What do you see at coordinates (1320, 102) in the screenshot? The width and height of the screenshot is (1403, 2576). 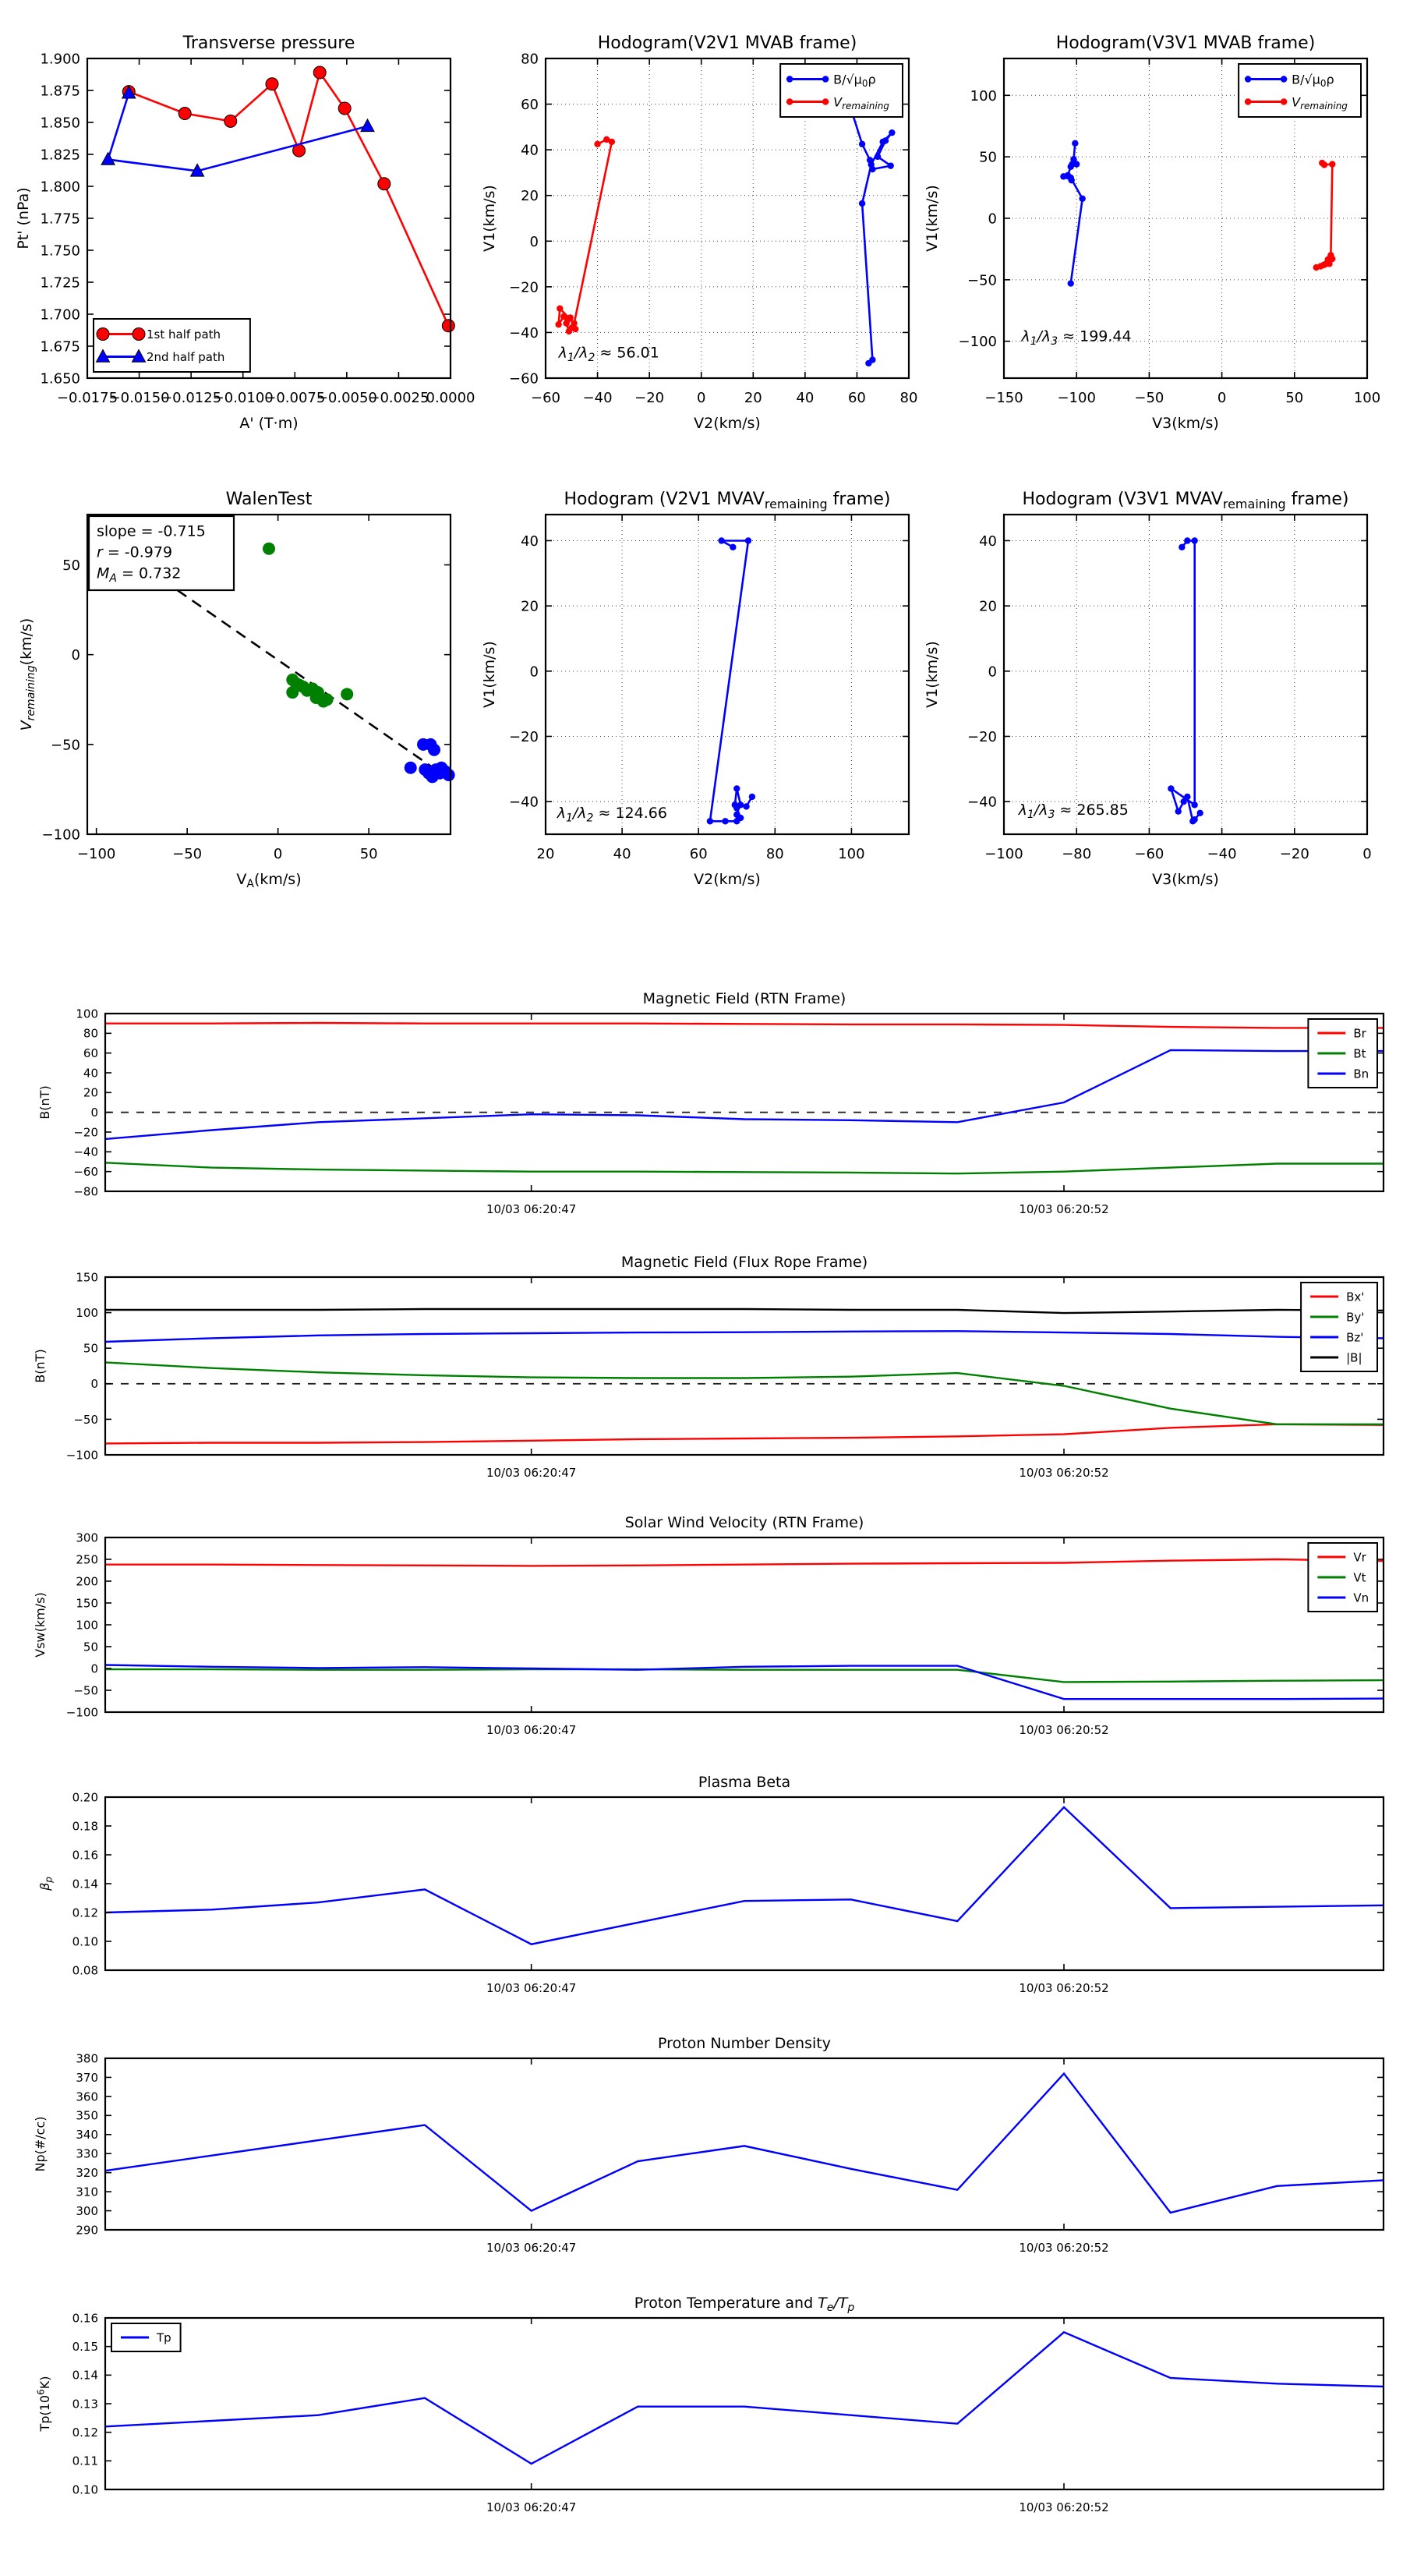 I see `legend-label: Vremaining` at bounding box center [1320, 102].